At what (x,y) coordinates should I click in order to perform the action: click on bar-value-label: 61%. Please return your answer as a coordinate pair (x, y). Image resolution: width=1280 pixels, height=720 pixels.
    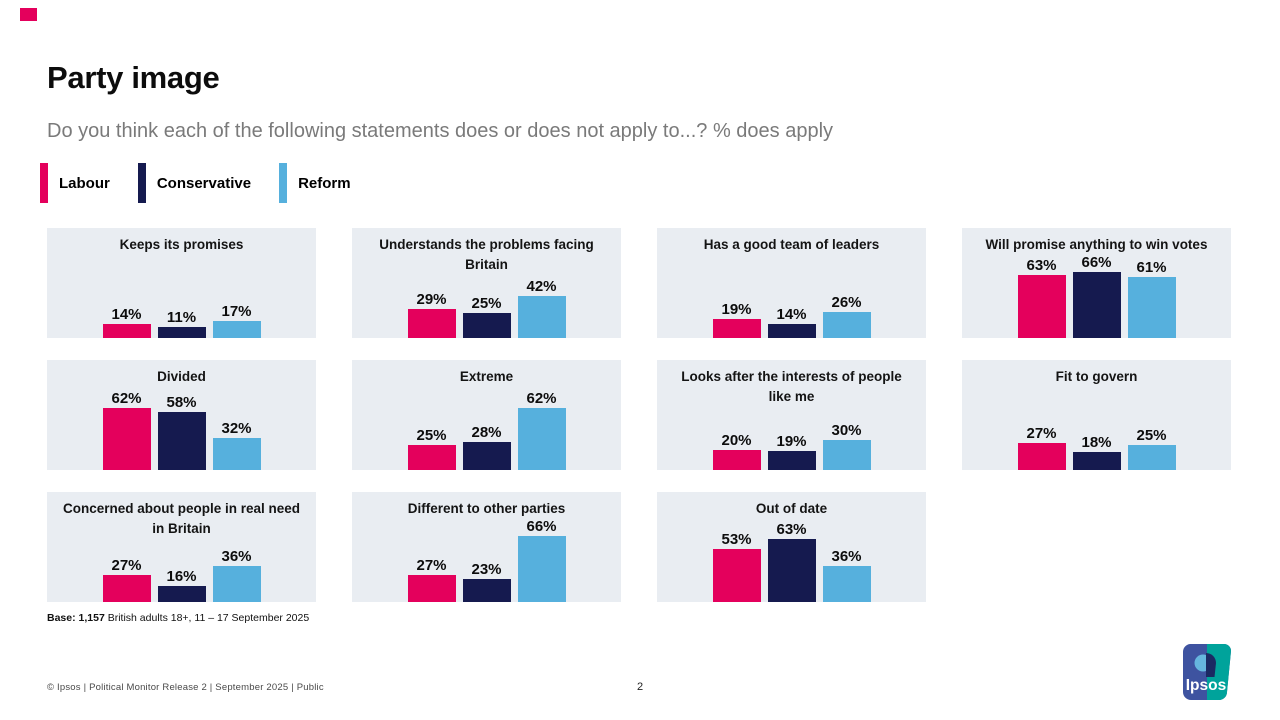
    Looking at the image, I should click on (1151, 267).